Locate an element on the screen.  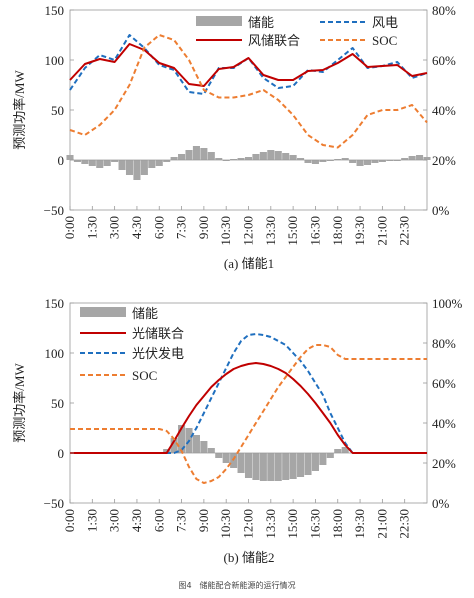
y-ticks-a: −50 0 50 100 150 is located at coordinates (59, 110).